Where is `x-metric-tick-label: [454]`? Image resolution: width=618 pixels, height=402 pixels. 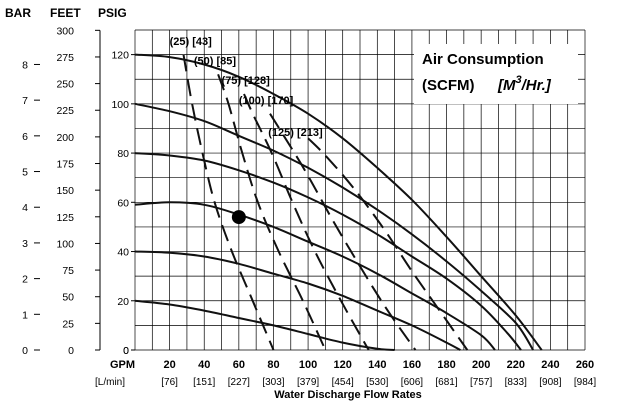 x-metric-tick-label: [454] is located at coordinates (343, 382).